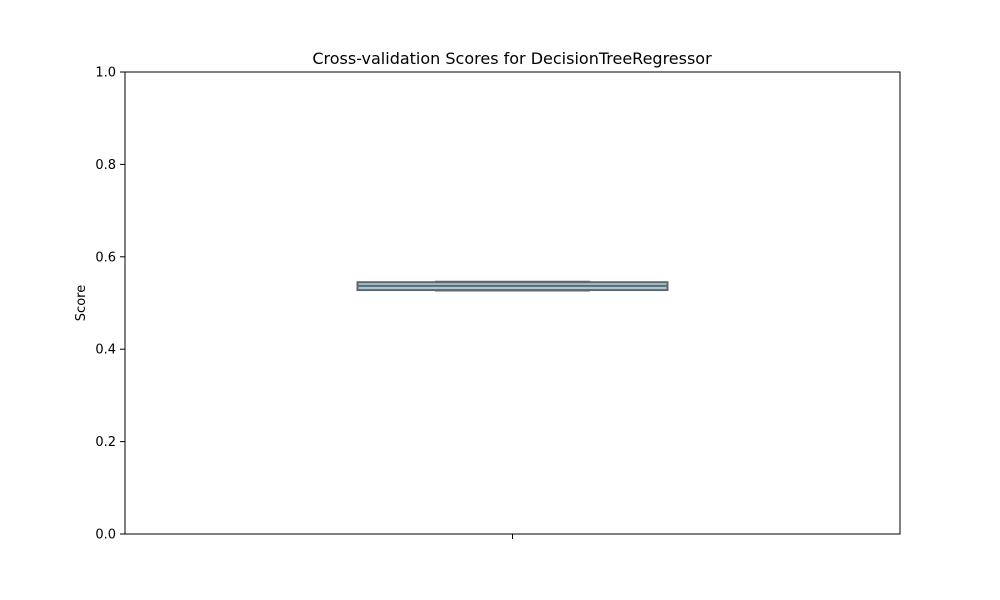 This screenshot has width=1000, height=600. What do you see at coordinates (105, 257) in the screenshot?
I see `y-tick-label: 0.6` at bounding box center [105, 257].